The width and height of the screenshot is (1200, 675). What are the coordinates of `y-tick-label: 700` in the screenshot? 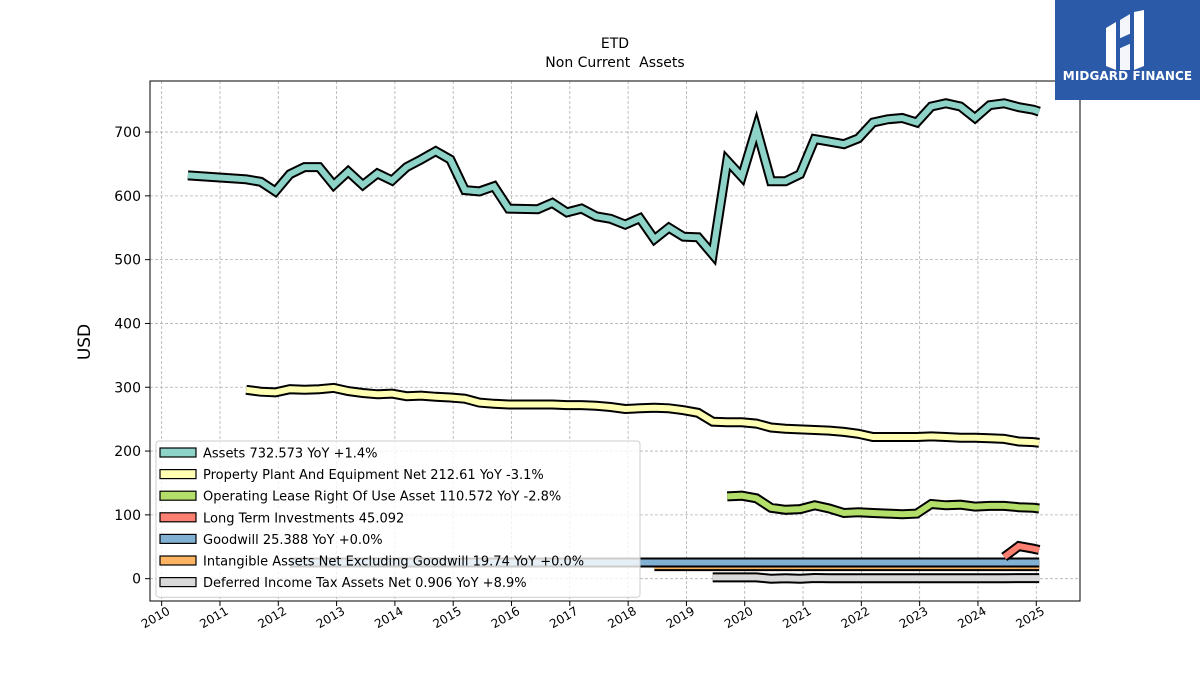 It's located at (127, 133).